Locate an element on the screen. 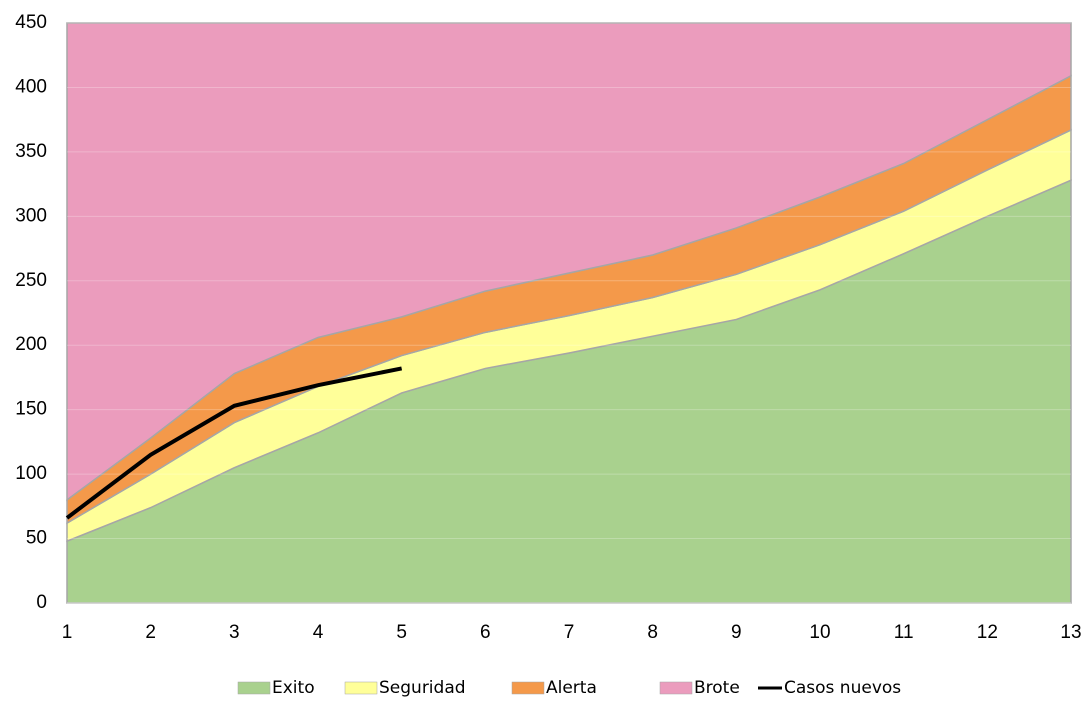 This screenshot has height=724, width=1091. x-tick-label: 11 is located at coordinates (904, 632).